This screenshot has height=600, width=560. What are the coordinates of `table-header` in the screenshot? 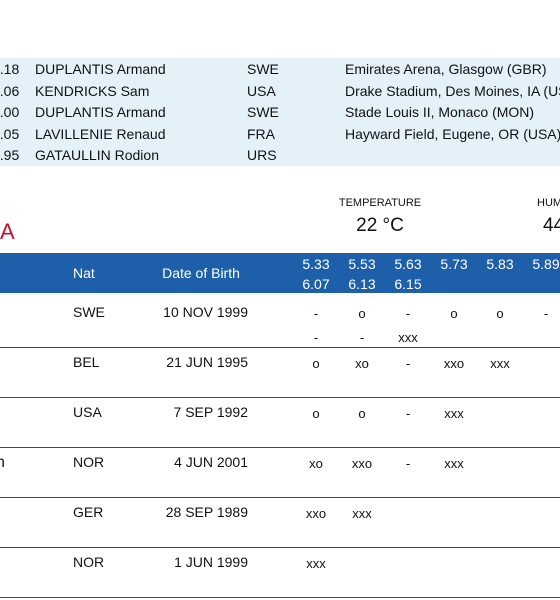 It's located at (280, 273).